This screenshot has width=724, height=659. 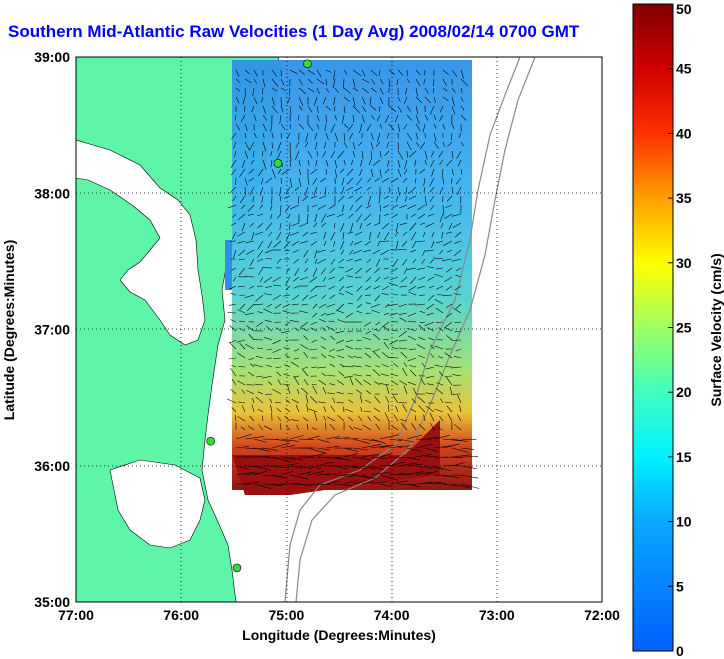 What do you see at coordinates (286, 615) in the screenshot?
I see `x-tick-label: 75:00` at bounding box center [286, 615].